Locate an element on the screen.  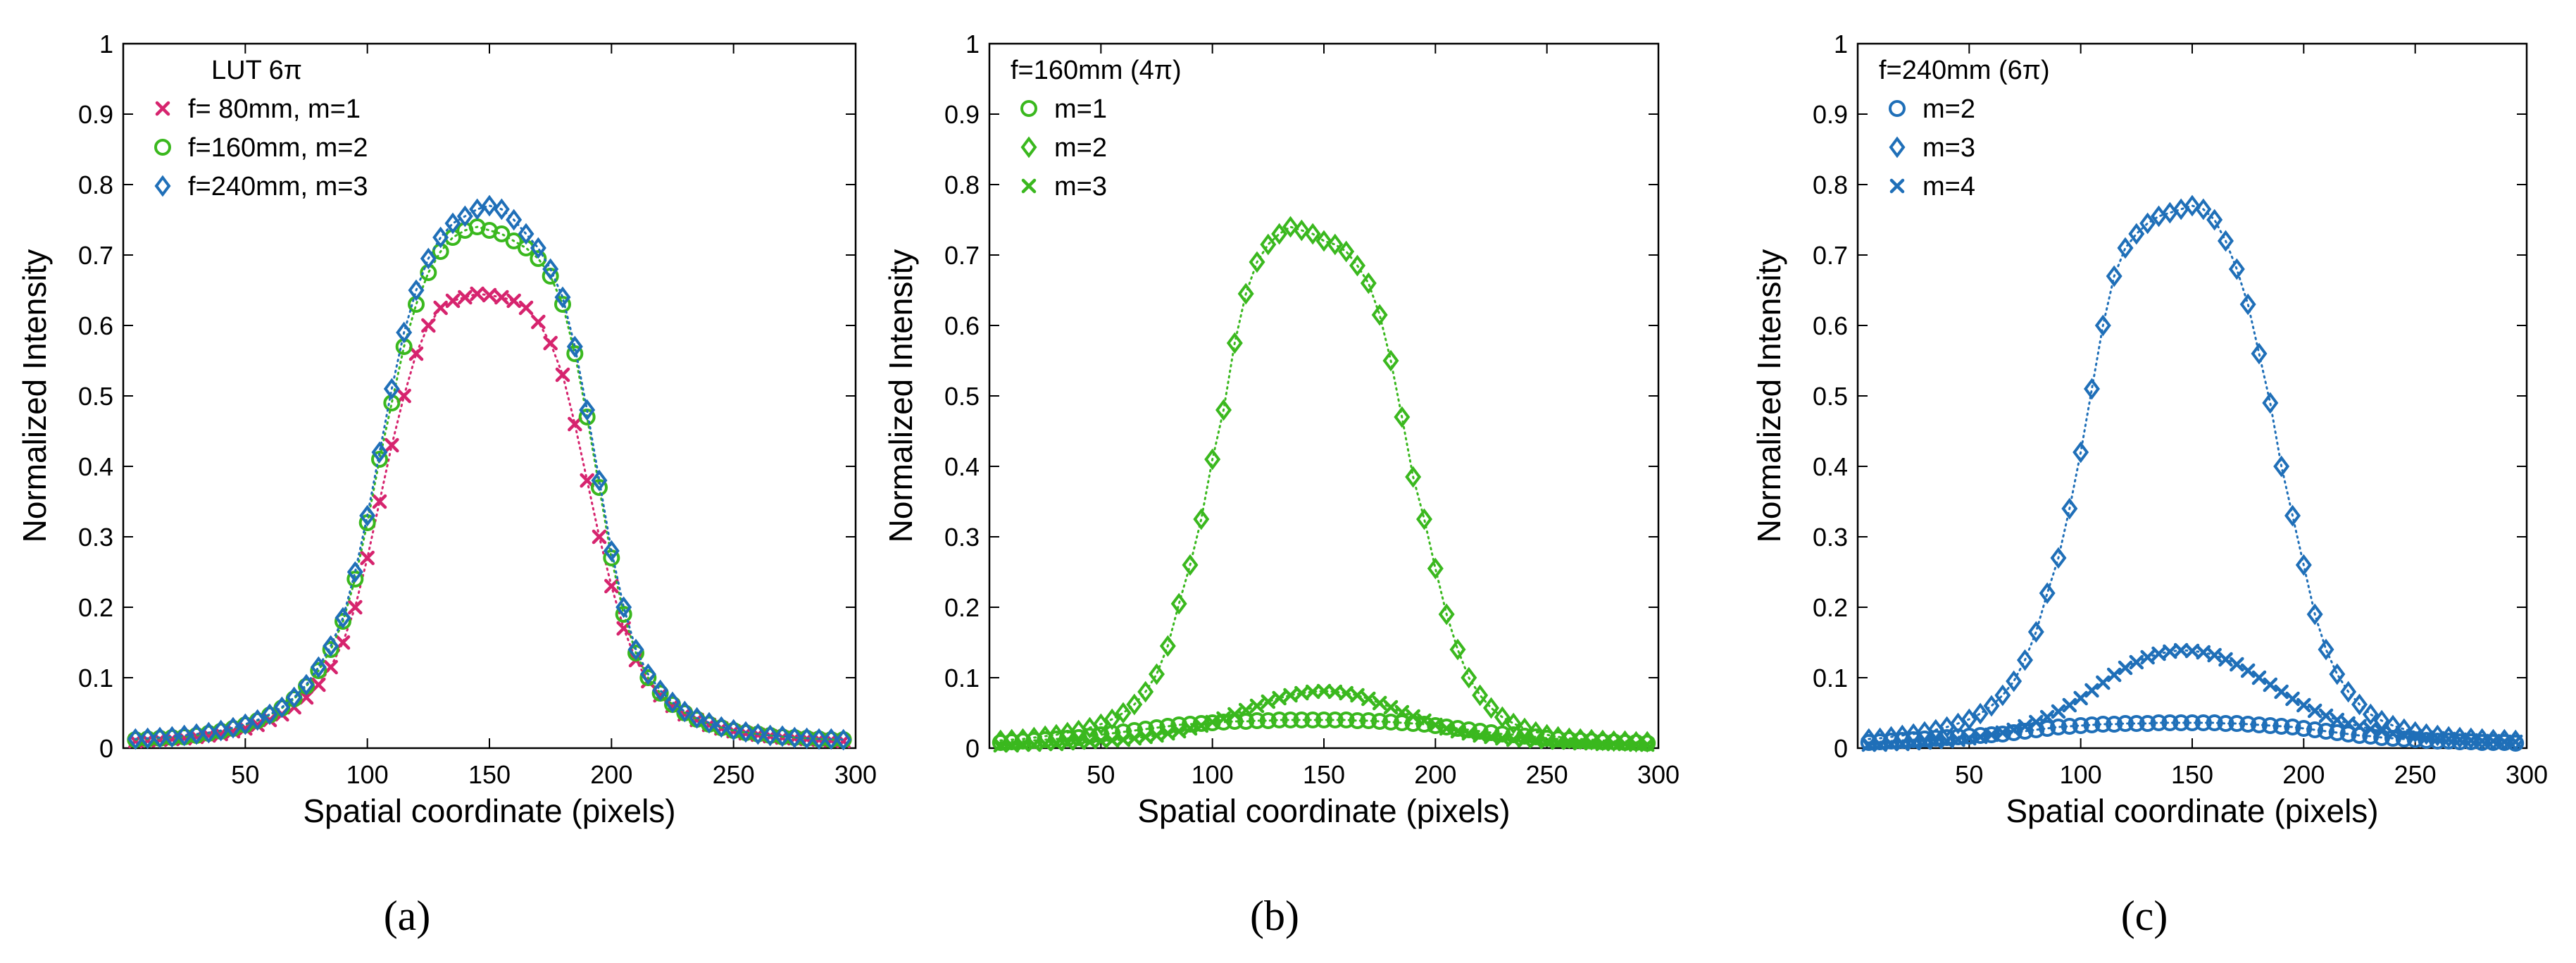
y-tick-label: 0.7 is located at coordinates (95, 255).